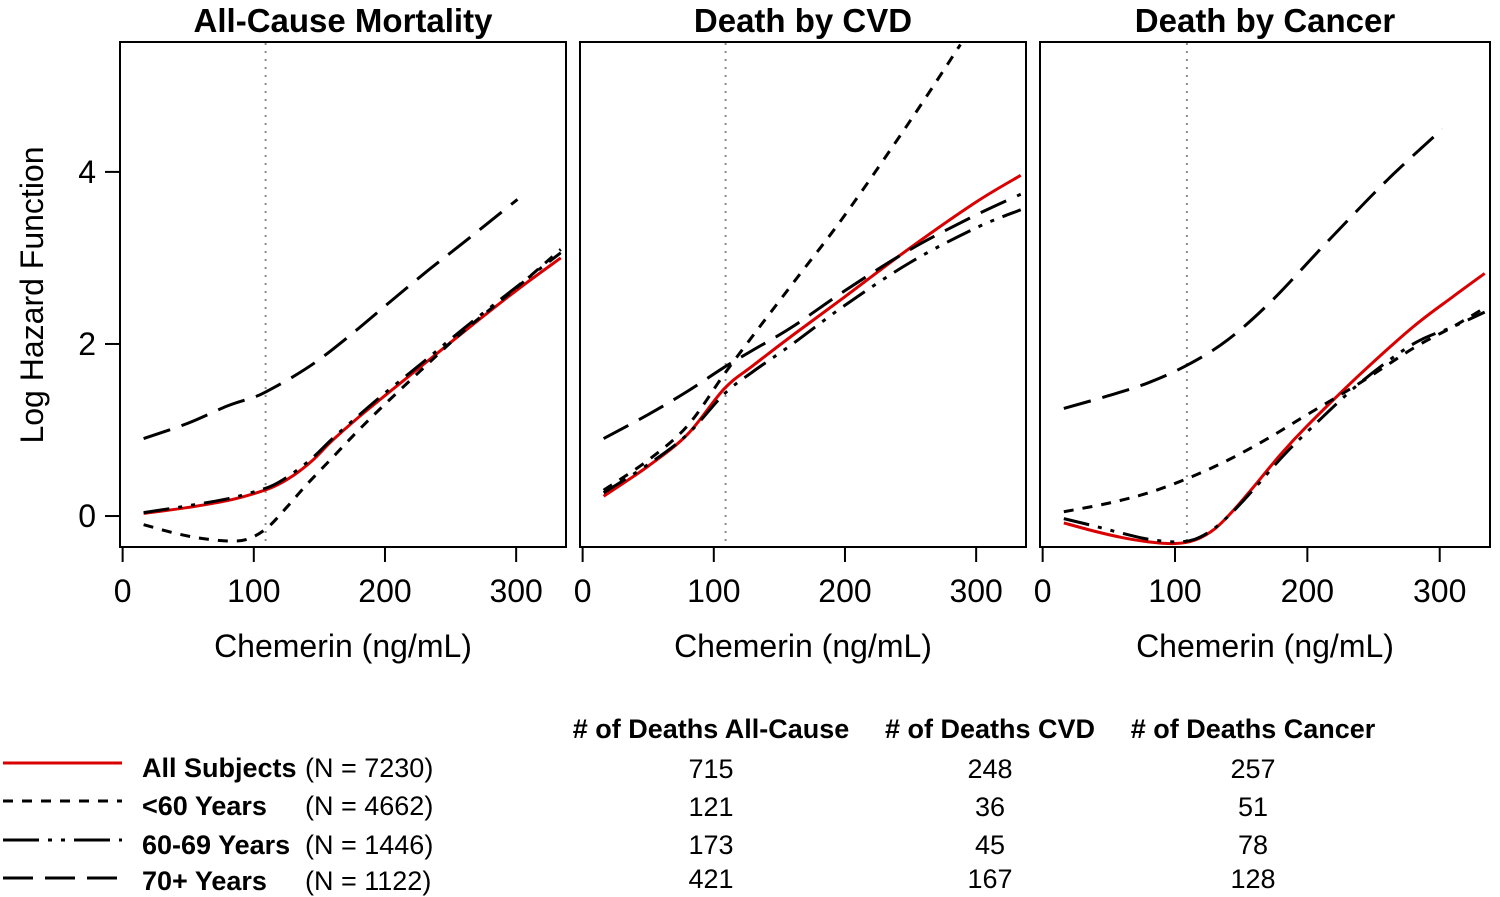 The width and height of the screenshot is (1500, 897). What do you see at coordinates (343, 20) in the screenshot?
I see `panel-title-all-cause: All-Cause Mortality` at bounding box center [343, 20].